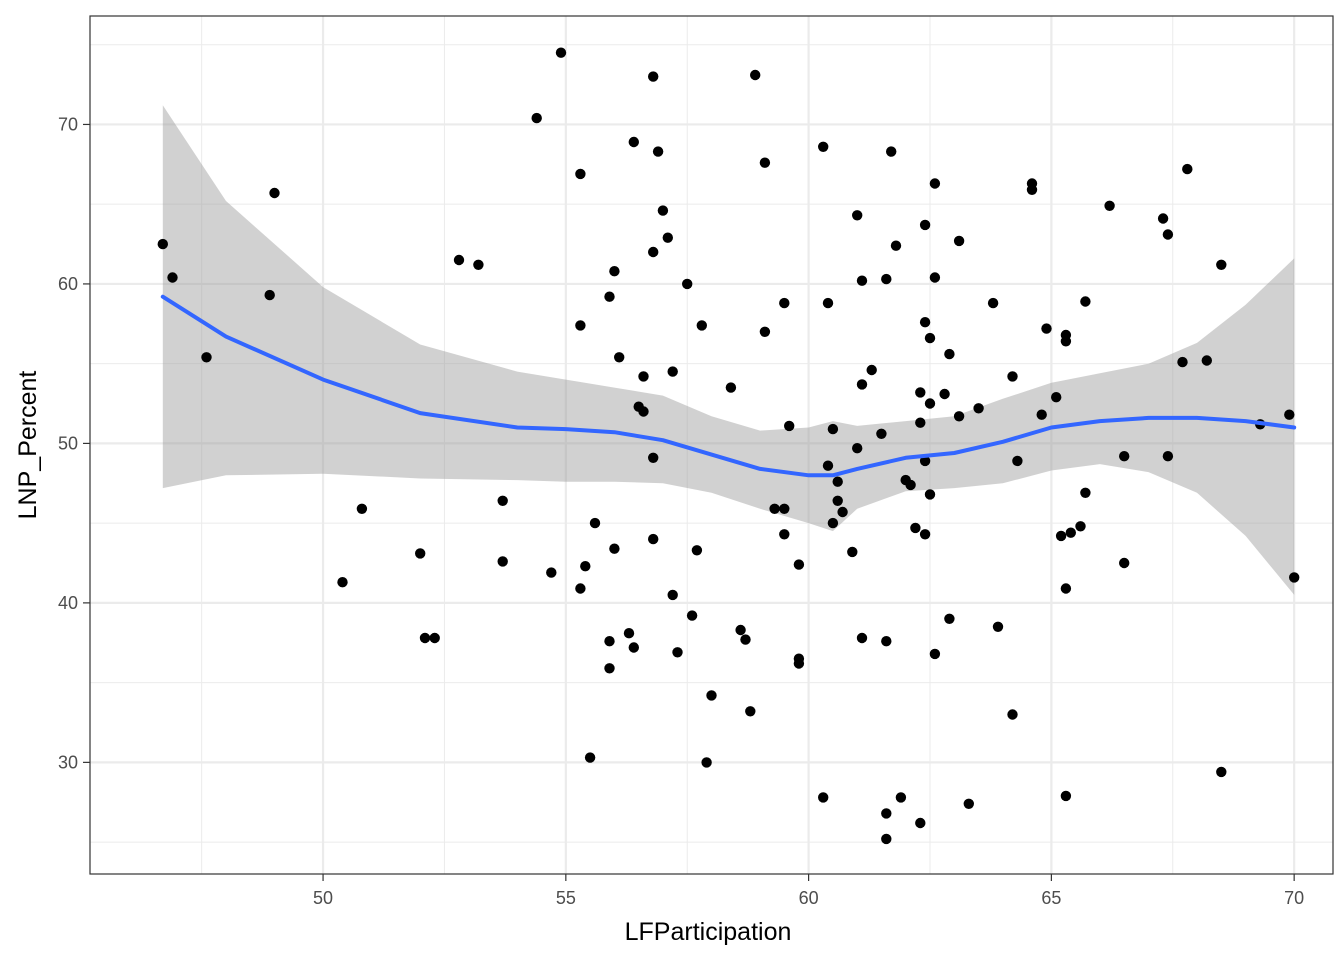  Describe the element at coordinates (1051, 898) in the screenshot. I see `x-tick-label: 65` at that location.